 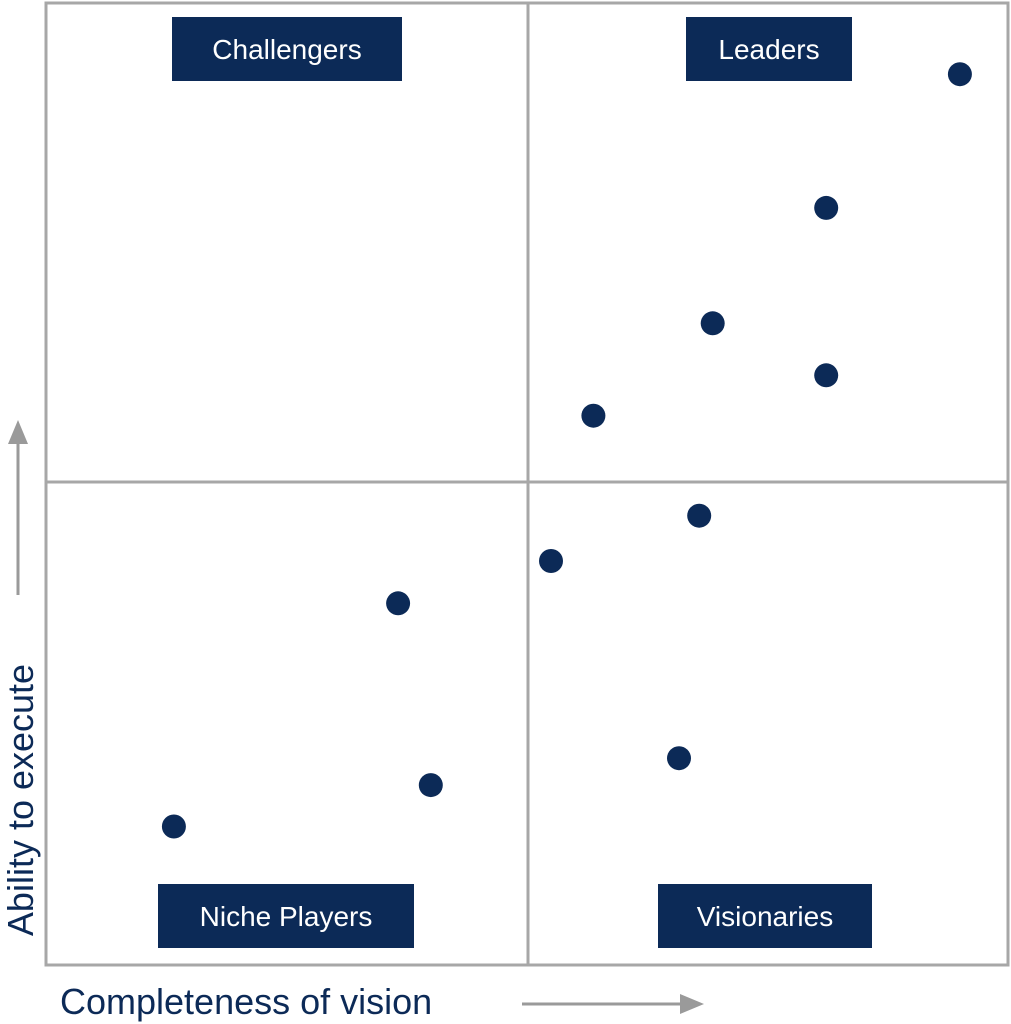 I want to click on niche-players-label-box, so click(x=286, y=916).